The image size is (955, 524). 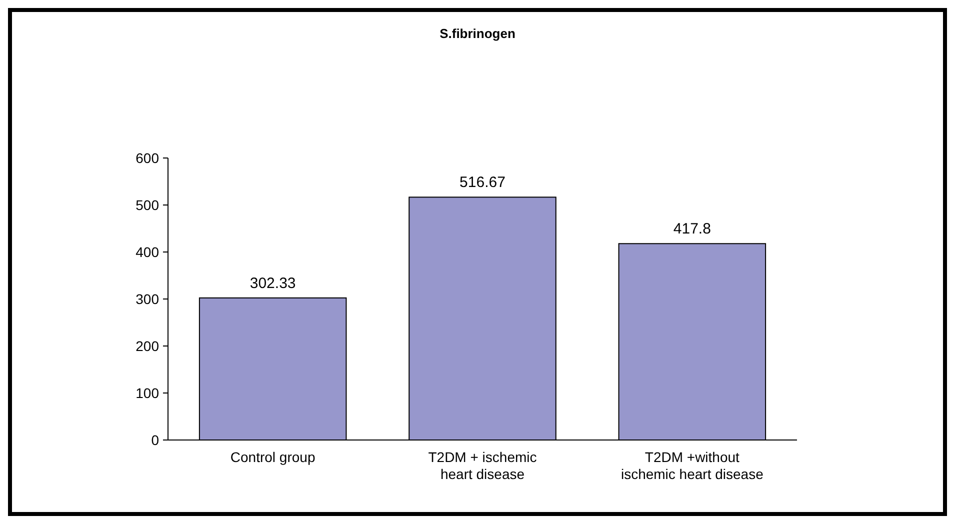 What do you see at coordinates (692, 229) in the screenshot?
I see `data-label: 417.8` at bounding box center [692, 229].